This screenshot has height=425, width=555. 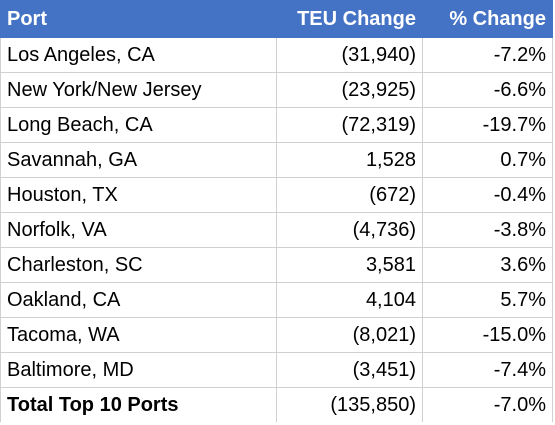 I want to click on table-row: Long Beach, CA (72,319) -19.7%, so click(x=276, y=125).